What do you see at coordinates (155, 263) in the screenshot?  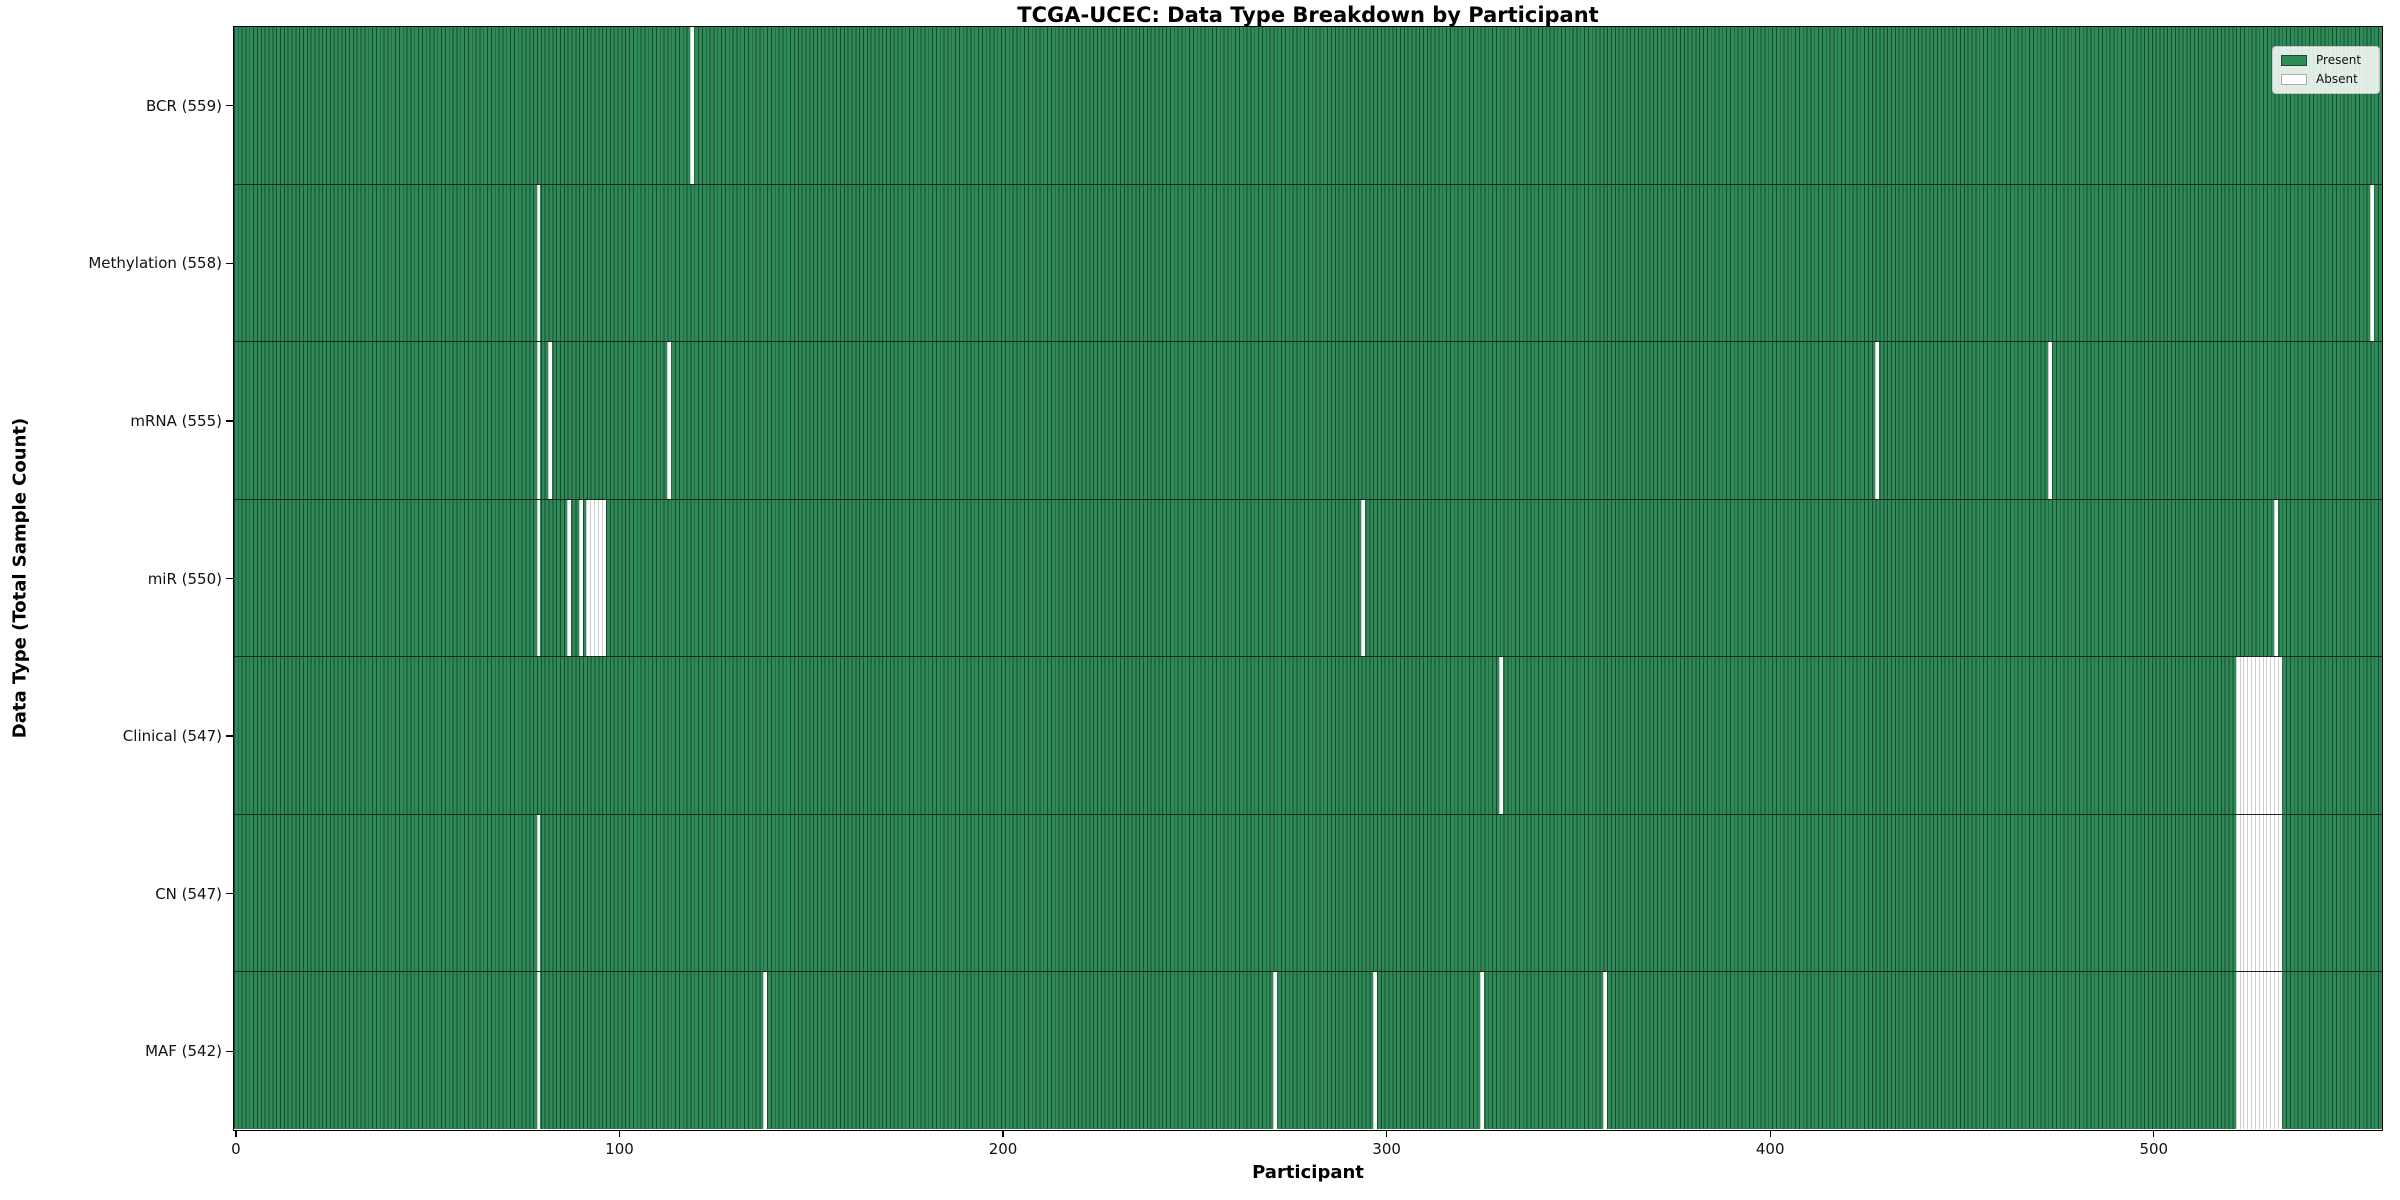 I see `y-tick-label: Methylation (558)` at bounding box center [155, 263].